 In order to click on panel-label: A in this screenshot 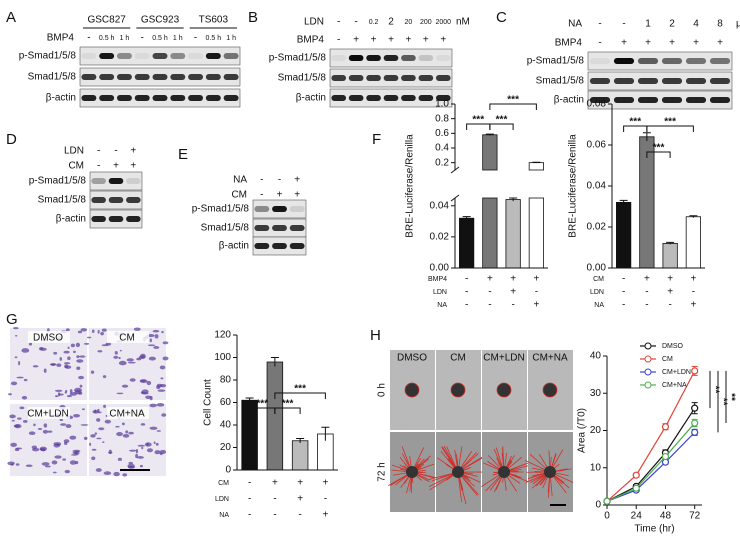, I will do `click(11, 17)`.